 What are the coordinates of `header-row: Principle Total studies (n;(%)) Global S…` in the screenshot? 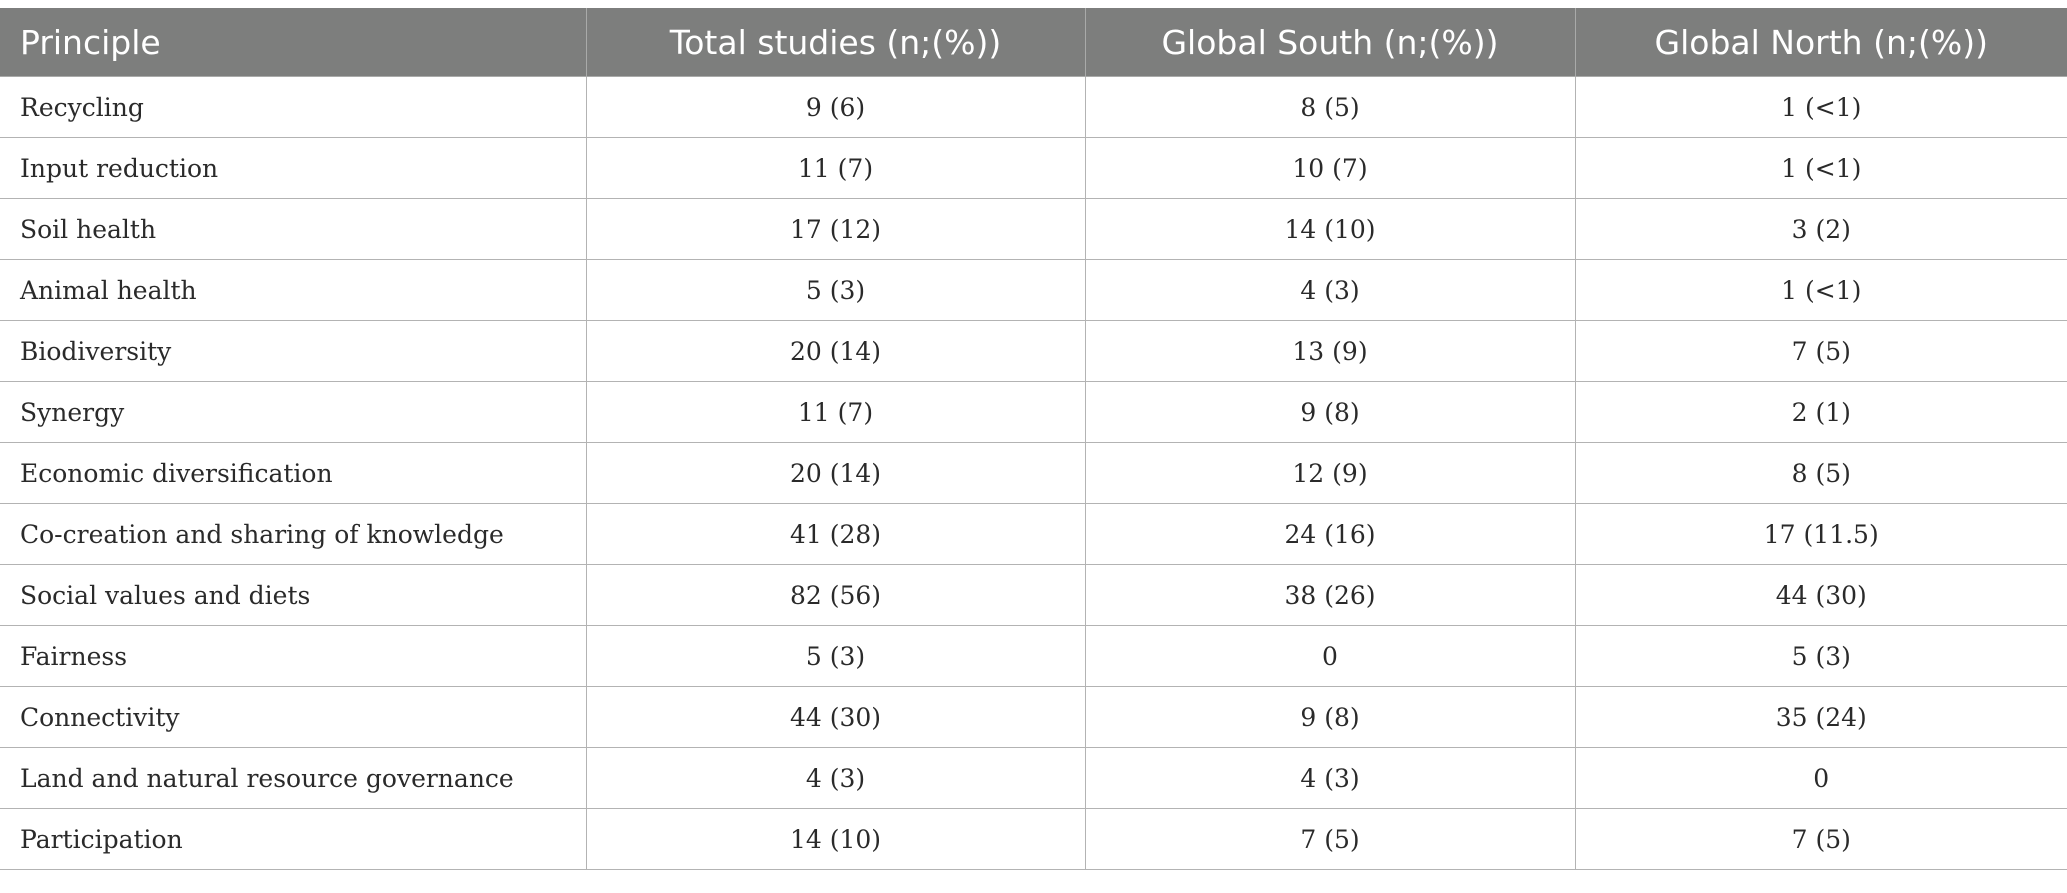 It's located at (1033, 42).